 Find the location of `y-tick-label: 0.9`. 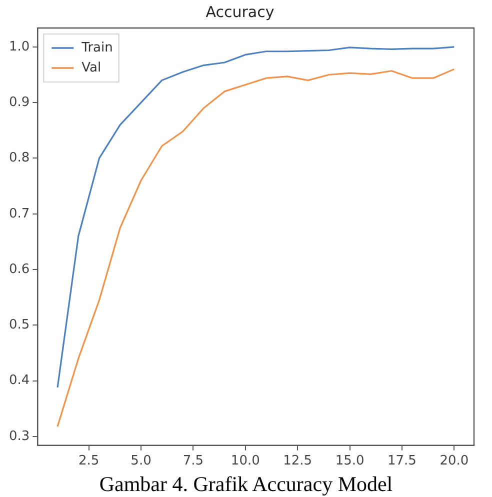

y-tick-label: 0.9 is located at coordinates (19, 102).